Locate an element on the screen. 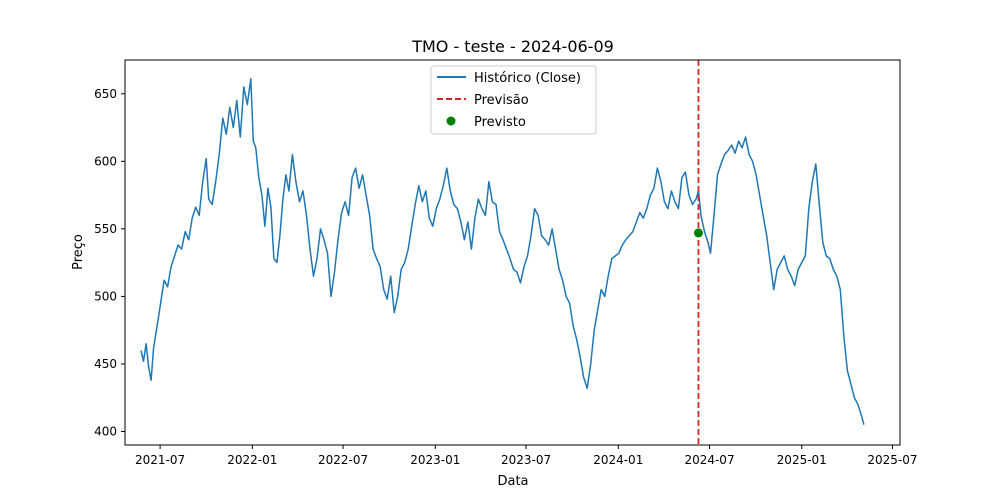 The height and width of the screenshot is (500, 1000). y-tick-label: 550 is located at coordinates (105, 229).